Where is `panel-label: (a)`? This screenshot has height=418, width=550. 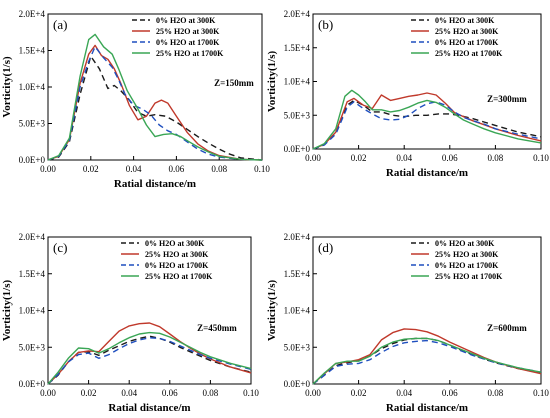
panel-label: (a) is located at coordinates (60, 24).